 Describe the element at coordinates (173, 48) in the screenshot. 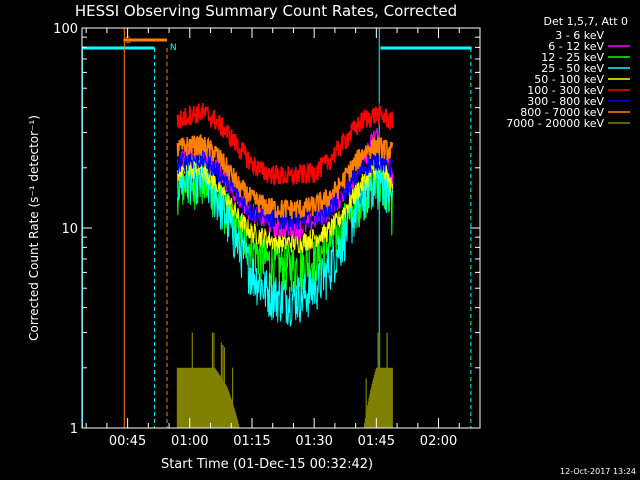

I see `night-label: N` at that location.